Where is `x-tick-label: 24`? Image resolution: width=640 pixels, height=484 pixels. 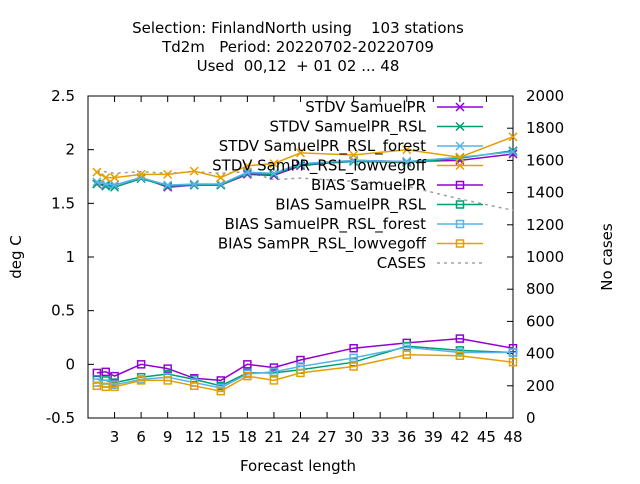
x-tick-label: 24 is located at coordinates (300, 437).